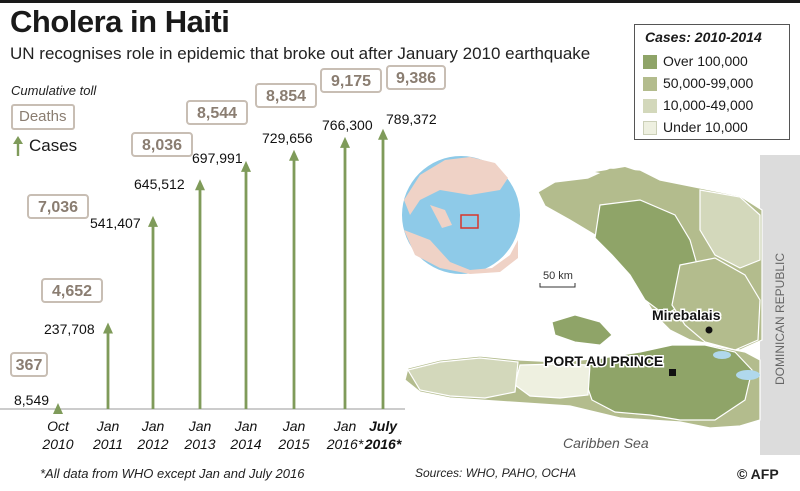 The height and width of the screenshot is (491, 800). I want to click on city-label-port-au-prince: PORT AU PRINCE, so click(603, 361).